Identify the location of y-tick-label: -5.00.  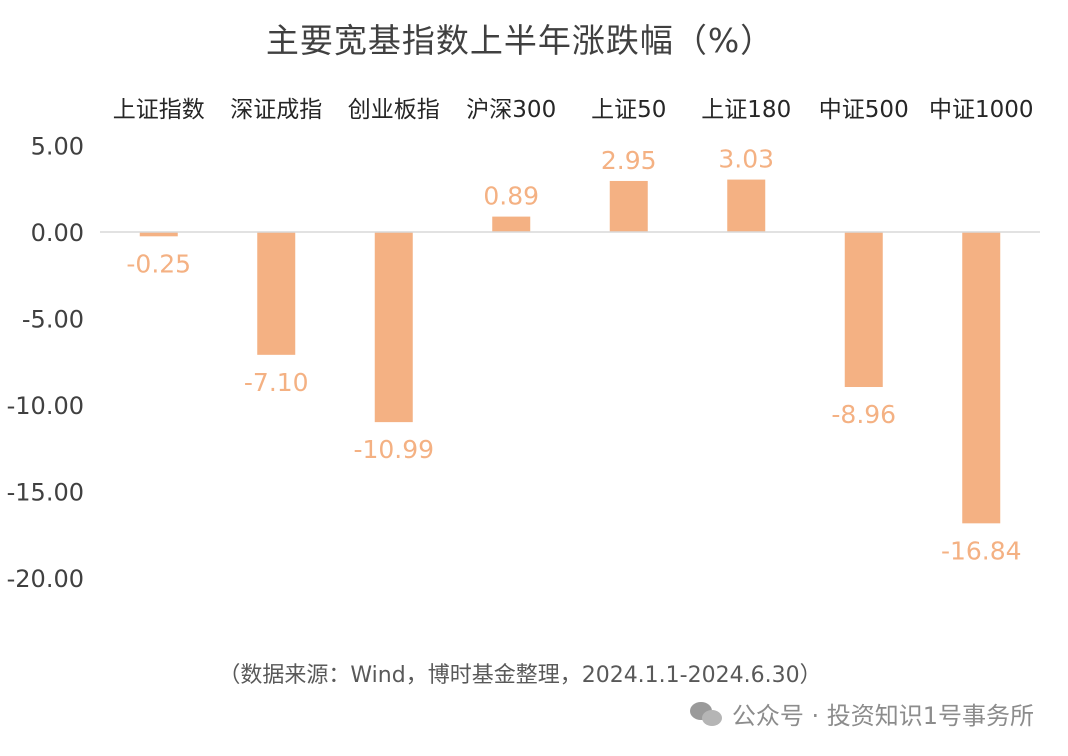
(53, 320).